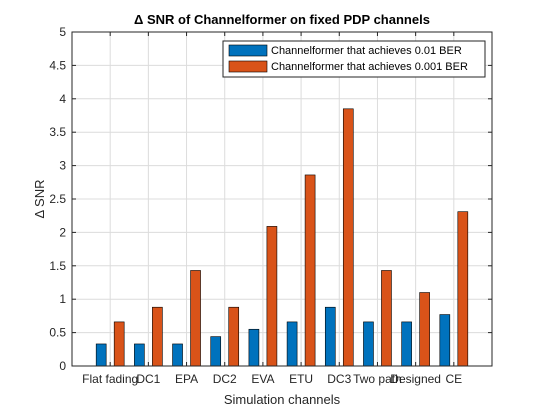 This screenshot has width=548, height=411. What do you see at coordinates (57, 132) in the screenshot?
I see `y-tick-label: 3.5` at bounding box center [57, 132].